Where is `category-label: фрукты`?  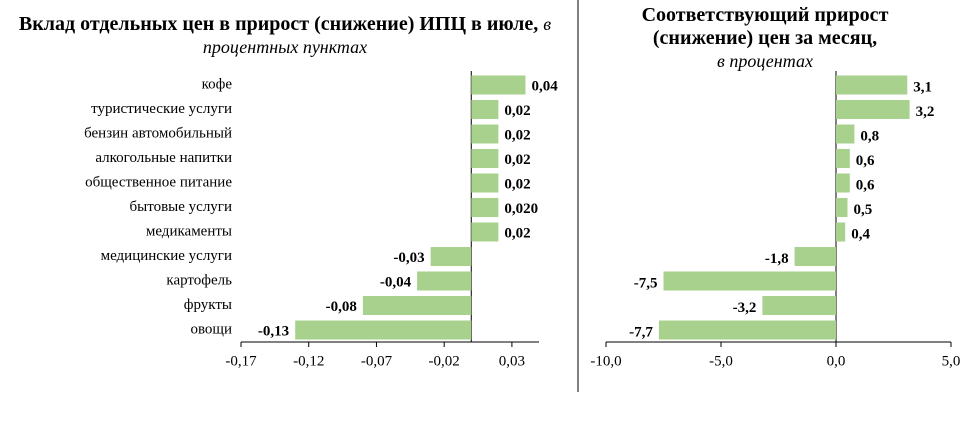
category-label: фрукты is located at coordinates (208, 305).